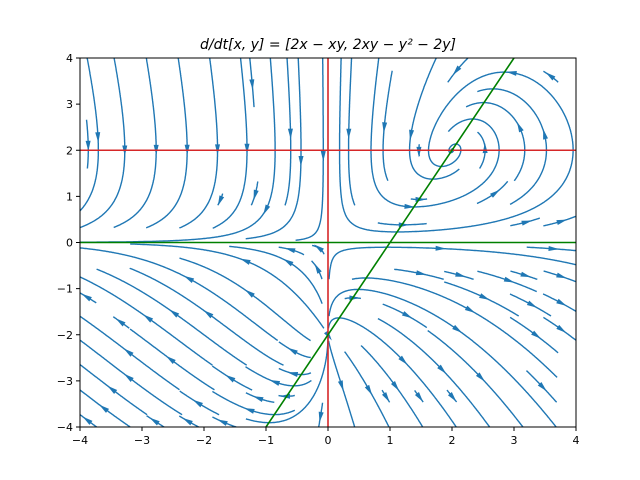 The height and width of the screenshot is (480, 640). Describe the element at coordinates (452, 440) in the screenshot. I see `x-tick-label: 2` at that location.